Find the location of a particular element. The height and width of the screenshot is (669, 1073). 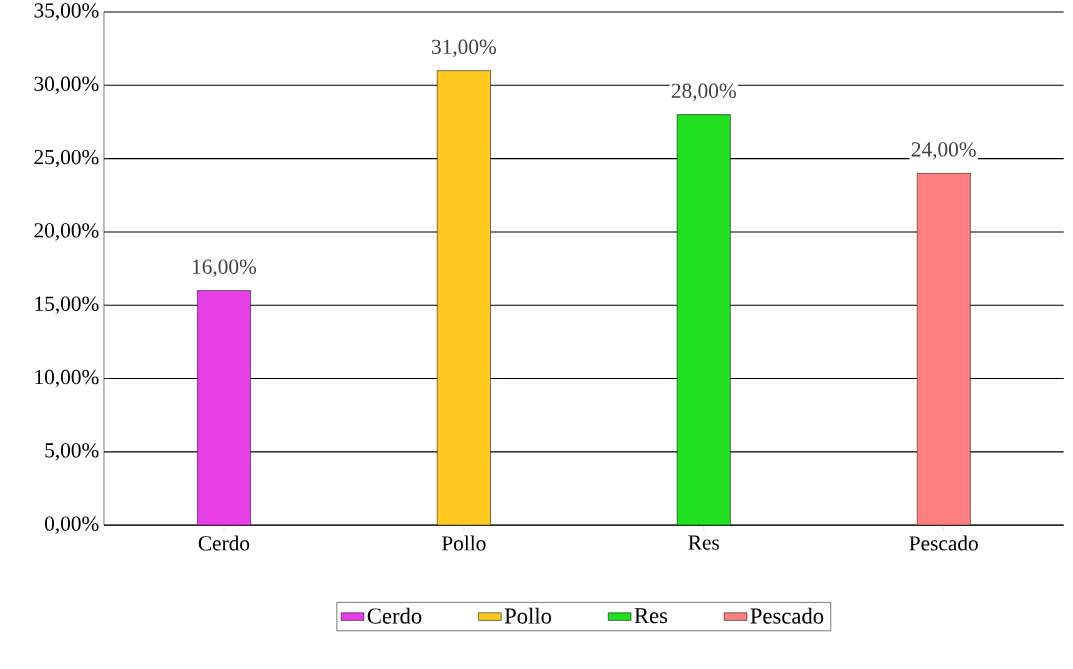

legend-label: Res is located at coordinates (651, 616).